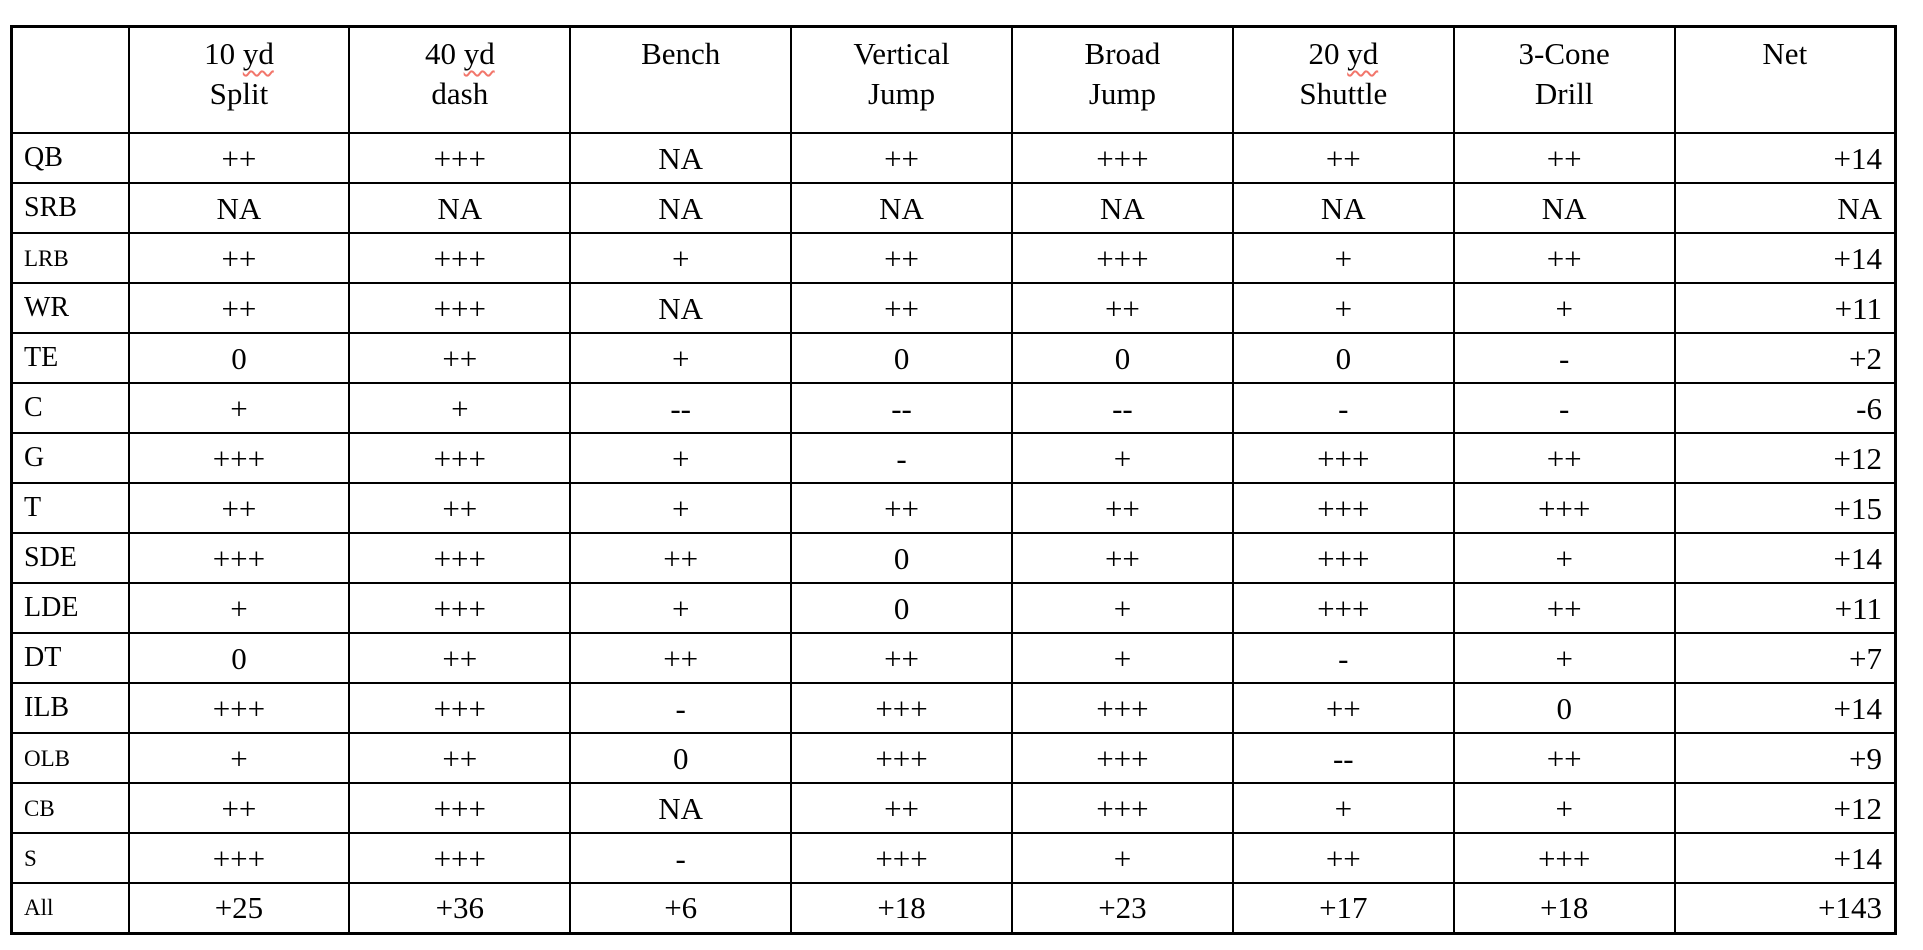 This screenshot has height=950, width=1923. Describe the element at coordinates (1564, 358) in the screenshot. I see `cell-te-3-cone-drill: -` at that location.